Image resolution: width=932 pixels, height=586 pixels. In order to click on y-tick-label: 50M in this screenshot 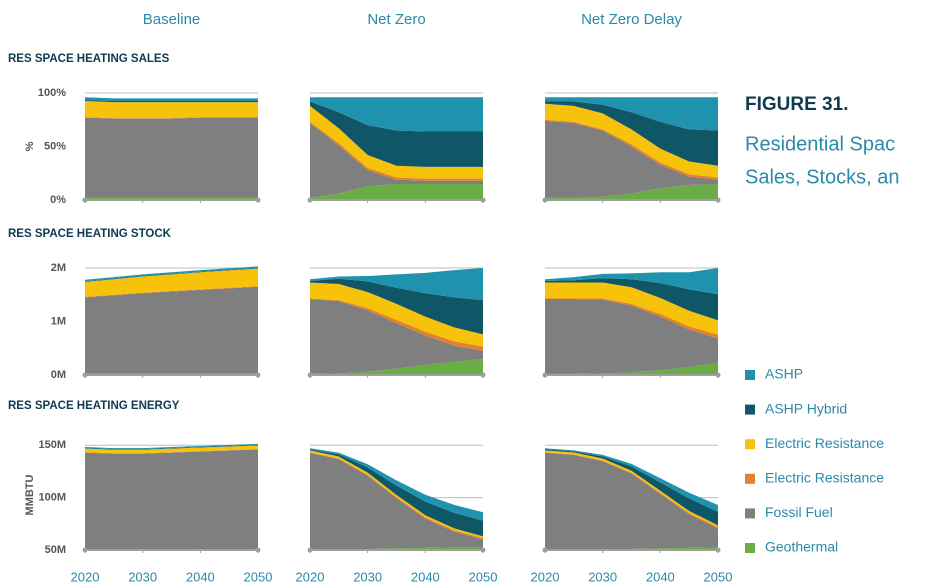, I will do `click(55, 550)`.